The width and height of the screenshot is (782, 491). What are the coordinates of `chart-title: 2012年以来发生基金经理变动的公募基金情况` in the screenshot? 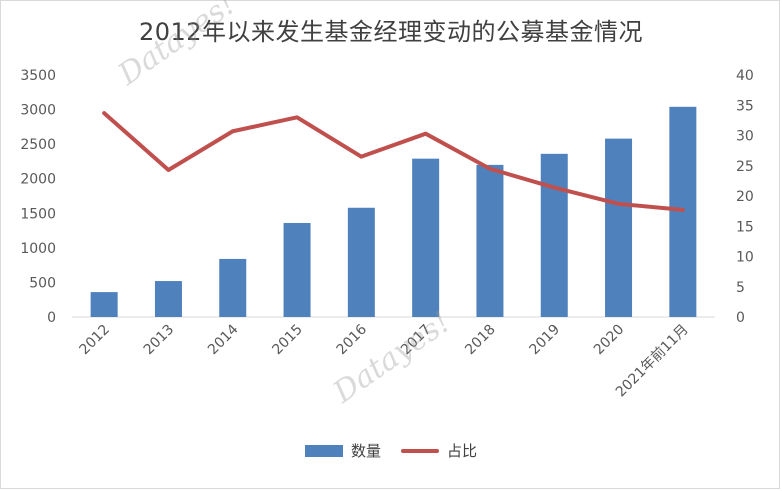 It's located at (391, 32).